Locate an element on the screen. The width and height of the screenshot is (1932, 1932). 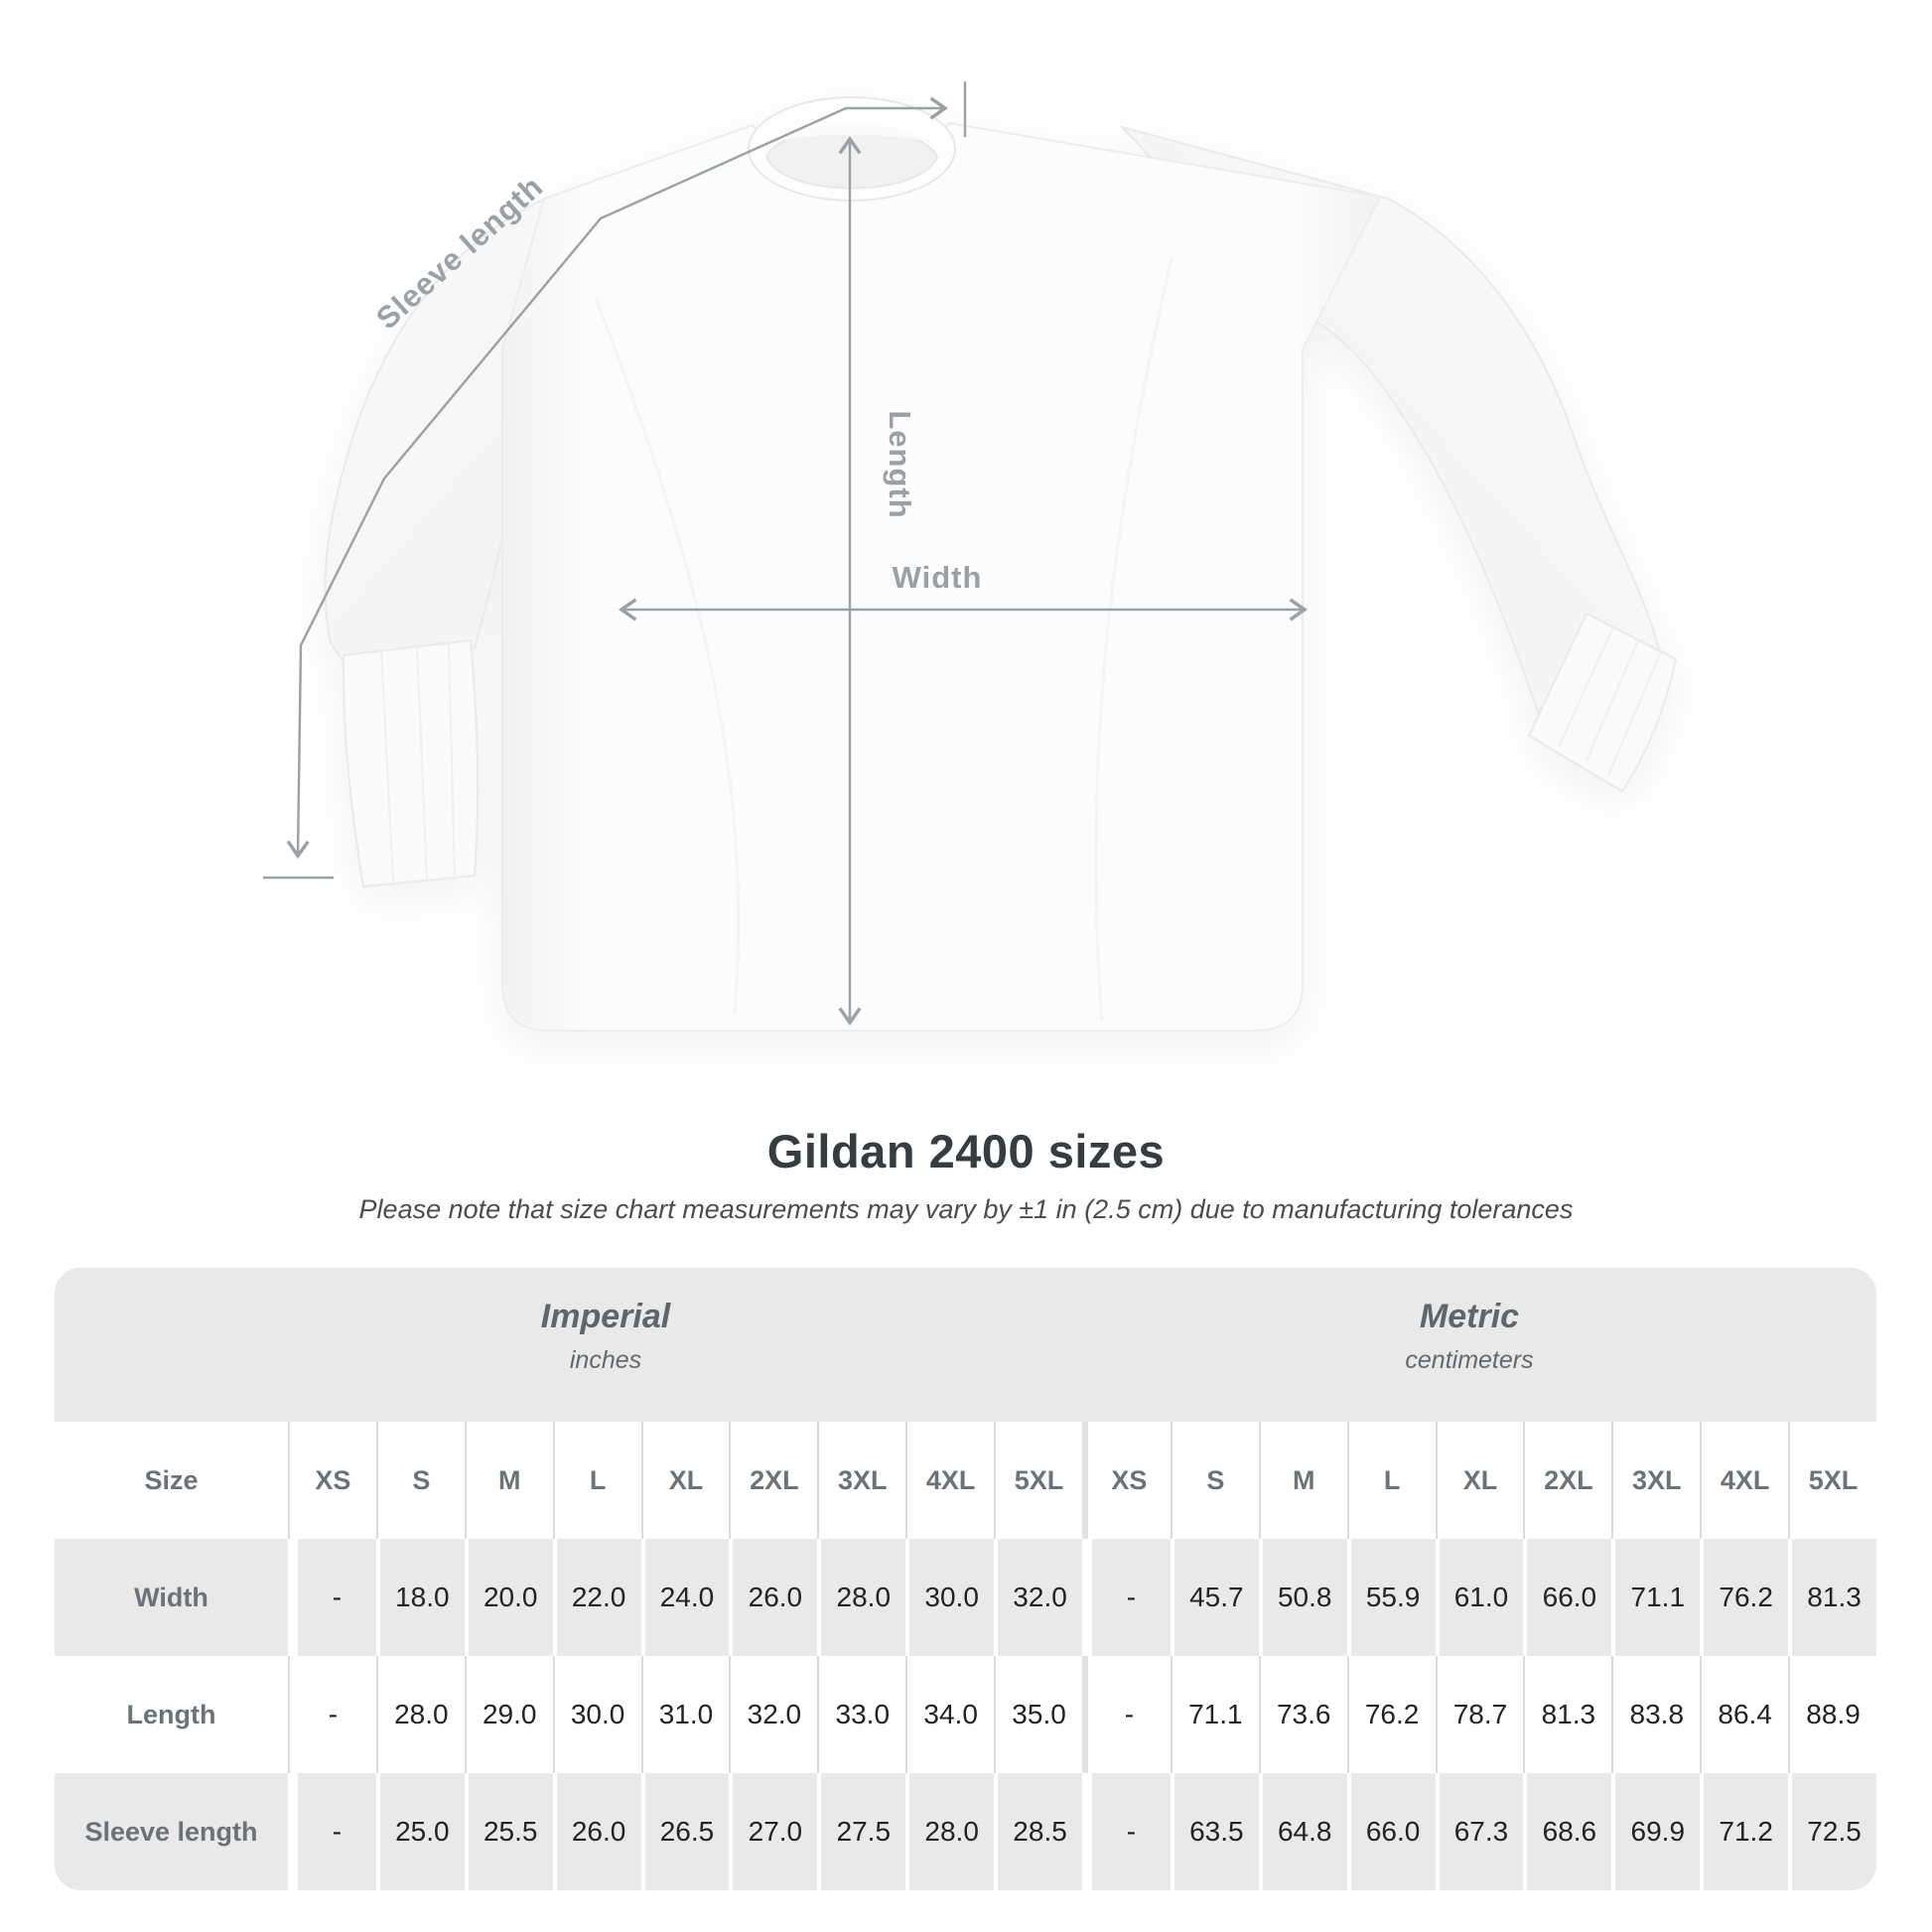
metric-unit: centimeters is located at coordinates (1470, 1360).